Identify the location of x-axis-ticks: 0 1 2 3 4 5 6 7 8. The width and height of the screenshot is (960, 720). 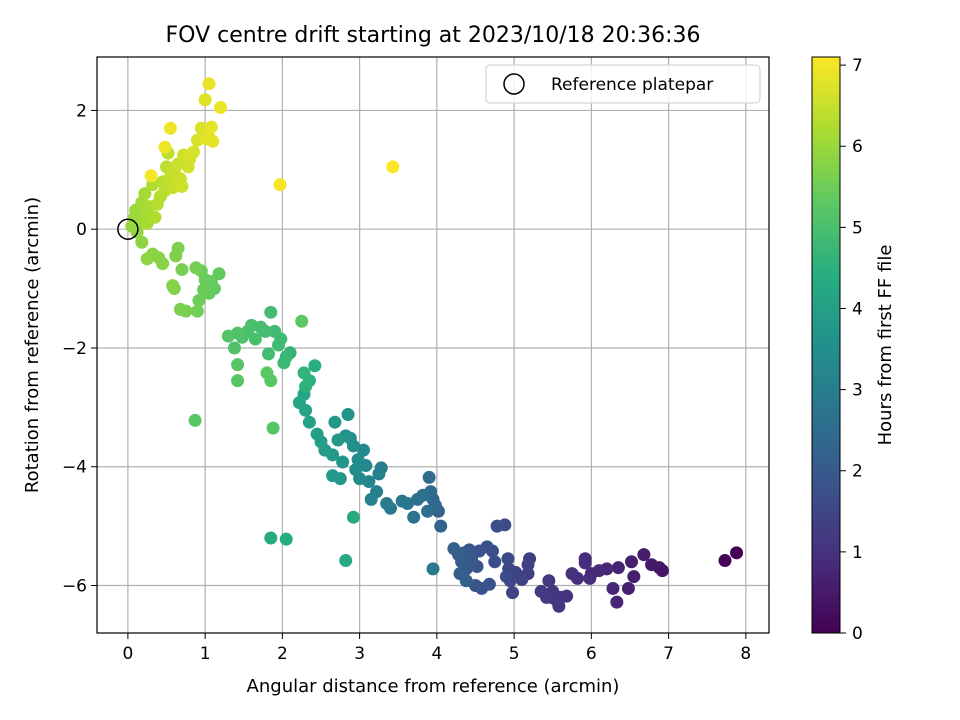
(436, 648).